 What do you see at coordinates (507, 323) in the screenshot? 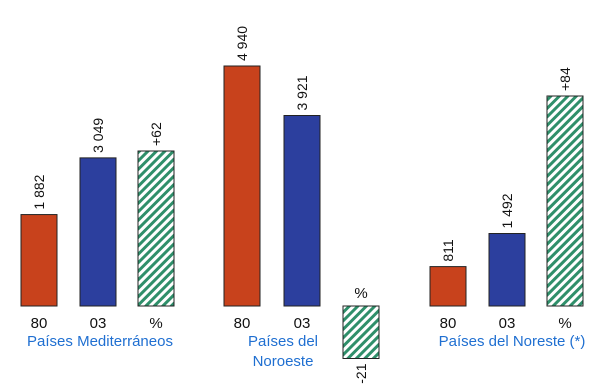
I see `category-label-g3-03: 03` at bounding box center [507, 323].